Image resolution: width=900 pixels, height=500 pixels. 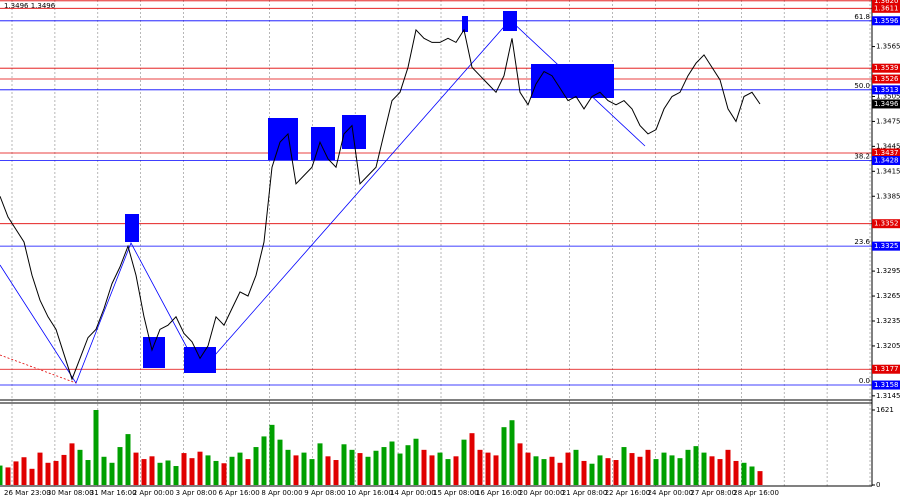 I want to click on x-tick-label: 26 Mar 23:00, so click(x=27, y=493).